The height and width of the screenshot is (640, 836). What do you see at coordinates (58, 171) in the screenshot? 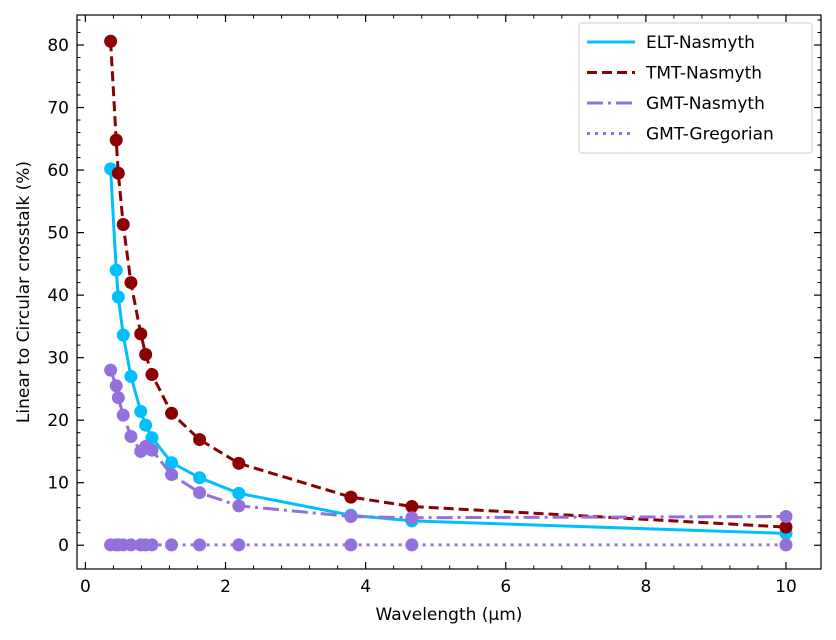
I see `y-tick-label-60: 60` at bounding box center [58, 171].